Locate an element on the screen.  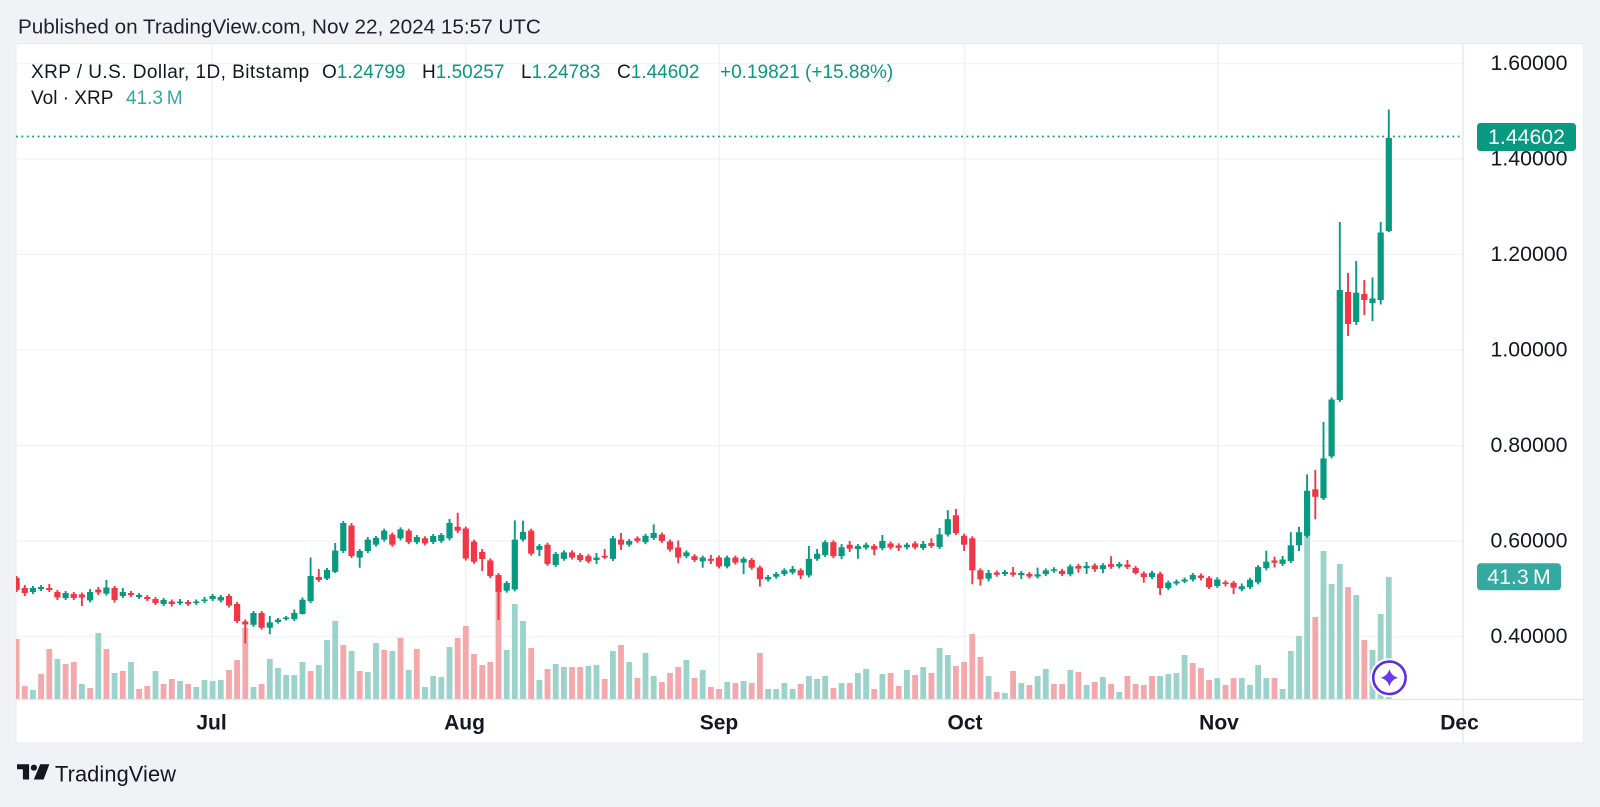
svg-text: 0.60000 is located at coordinates (1529, 541).